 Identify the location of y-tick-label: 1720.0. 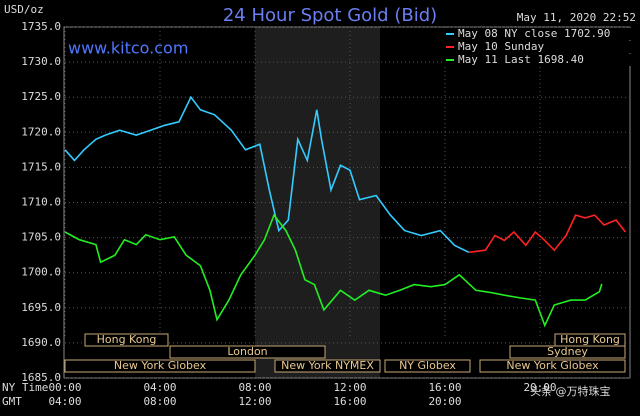
(41, 131).